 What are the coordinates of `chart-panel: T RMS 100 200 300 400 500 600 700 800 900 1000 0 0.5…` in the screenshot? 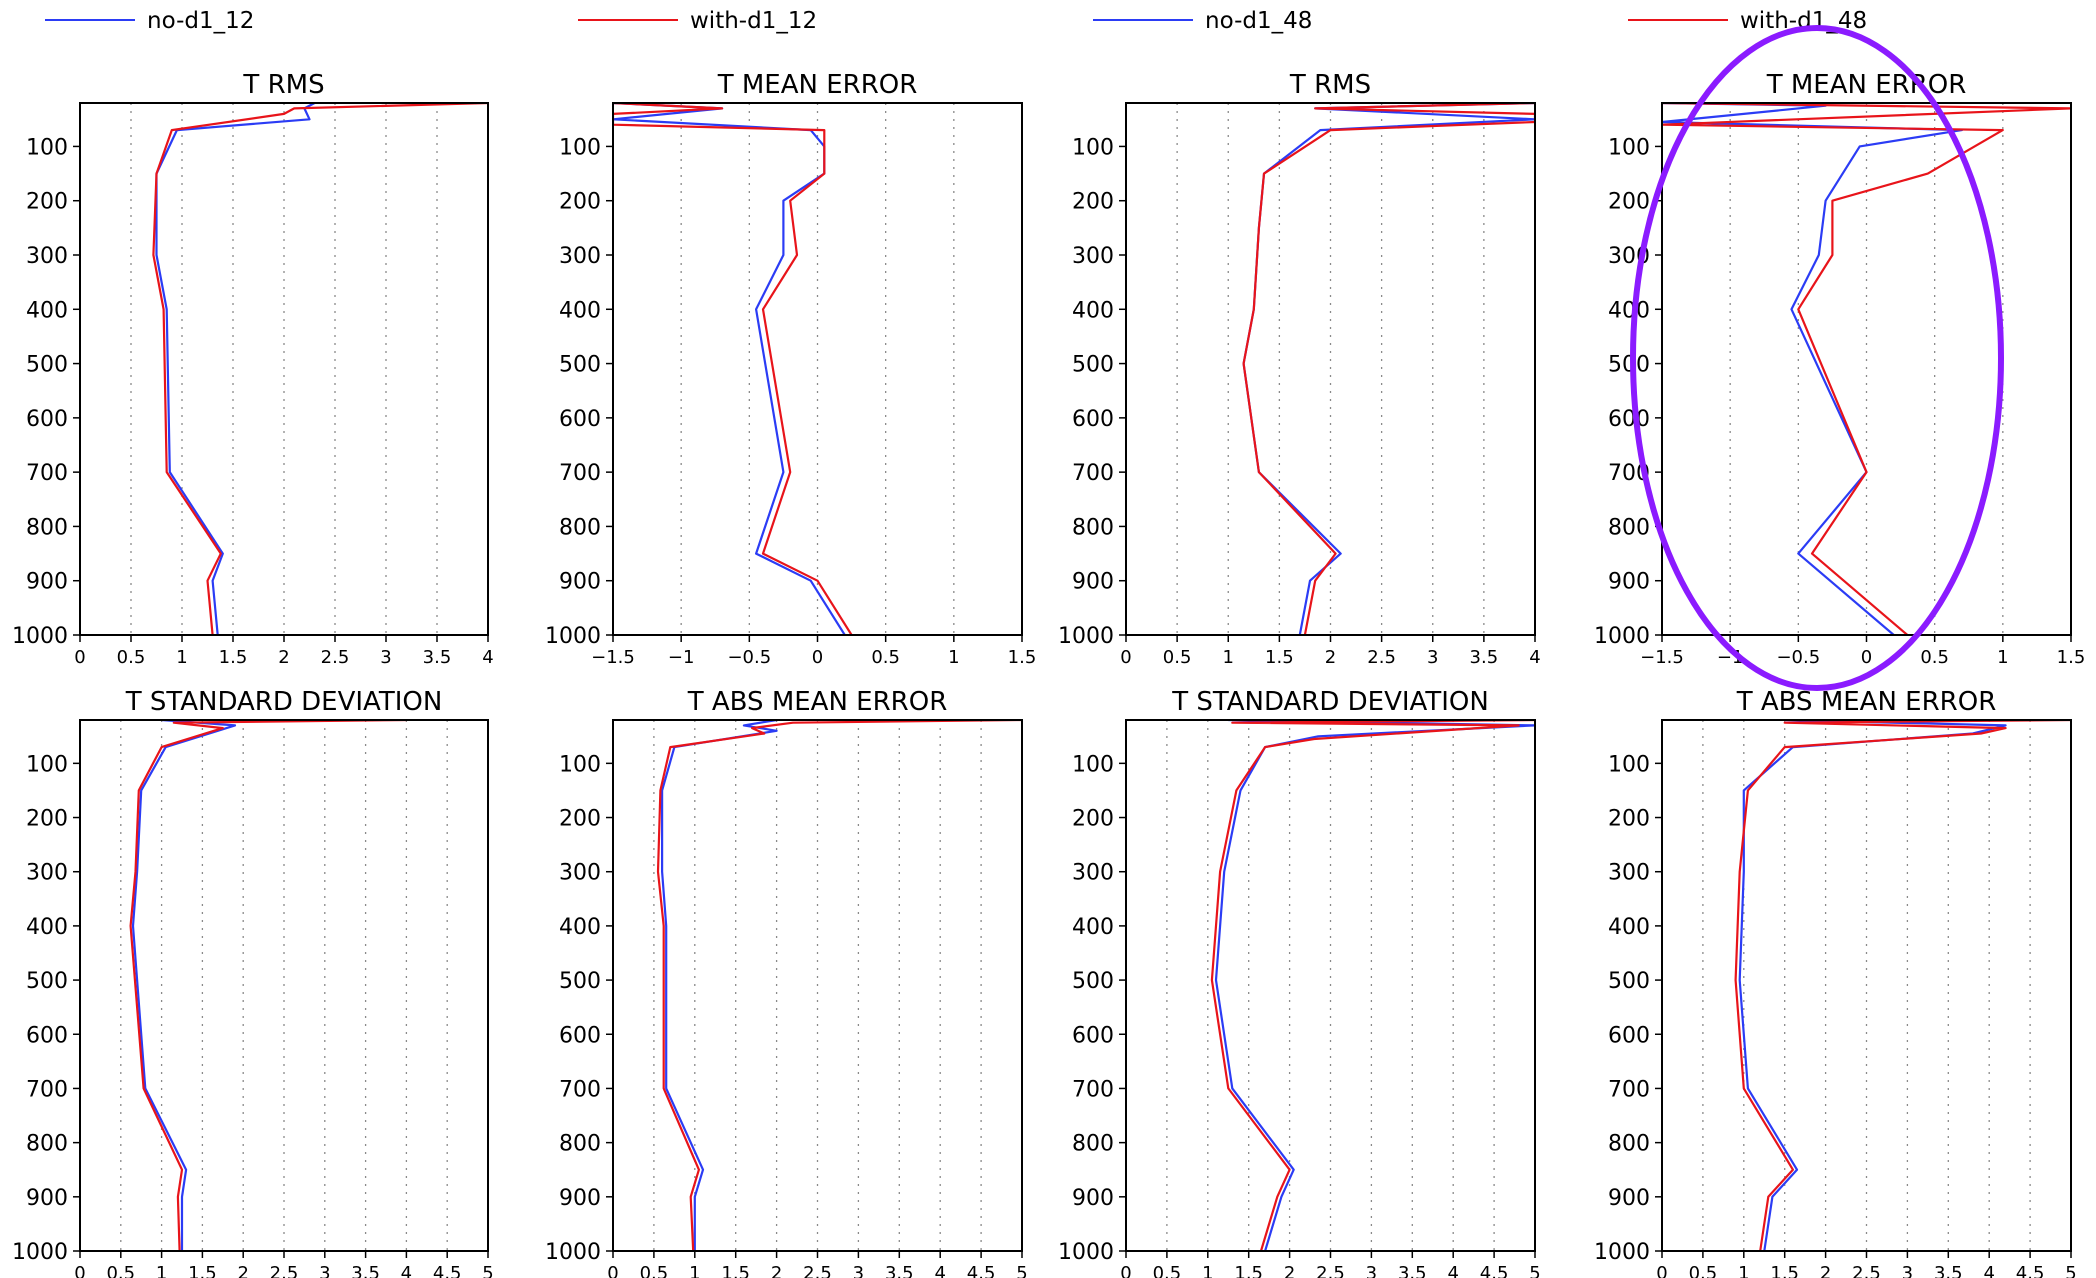 It's located at (1299, 369).